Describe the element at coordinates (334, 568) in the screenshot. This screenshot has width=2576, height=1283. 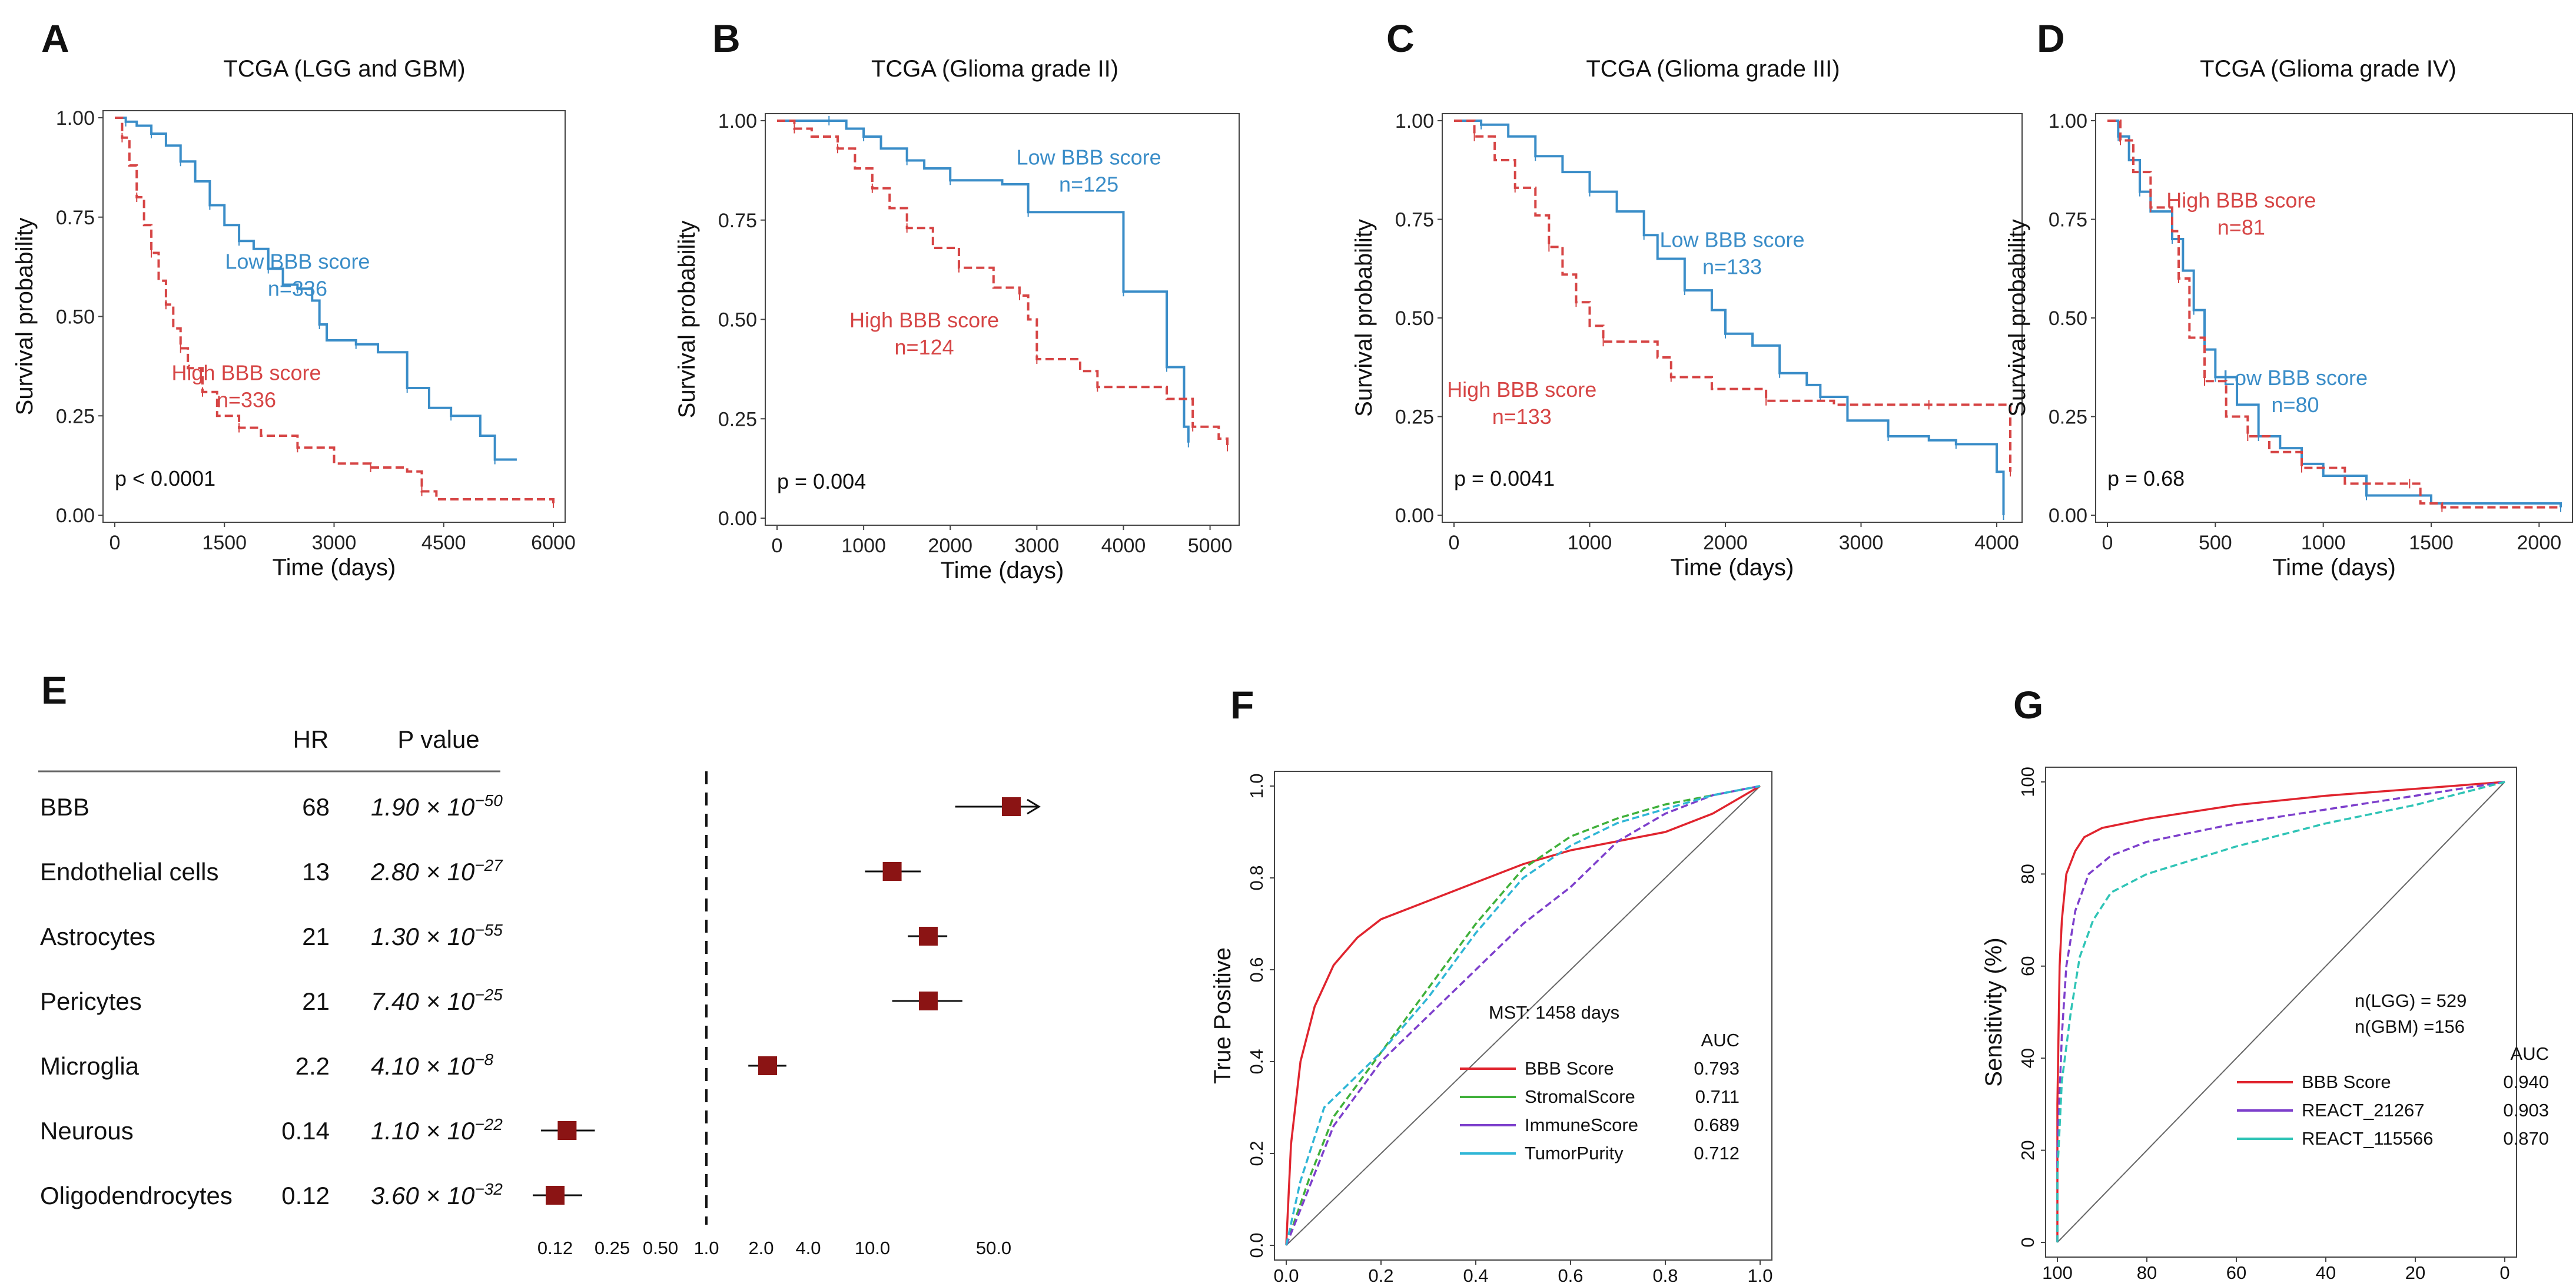
I see `x-axis-label-a: Time (days)` at that location.